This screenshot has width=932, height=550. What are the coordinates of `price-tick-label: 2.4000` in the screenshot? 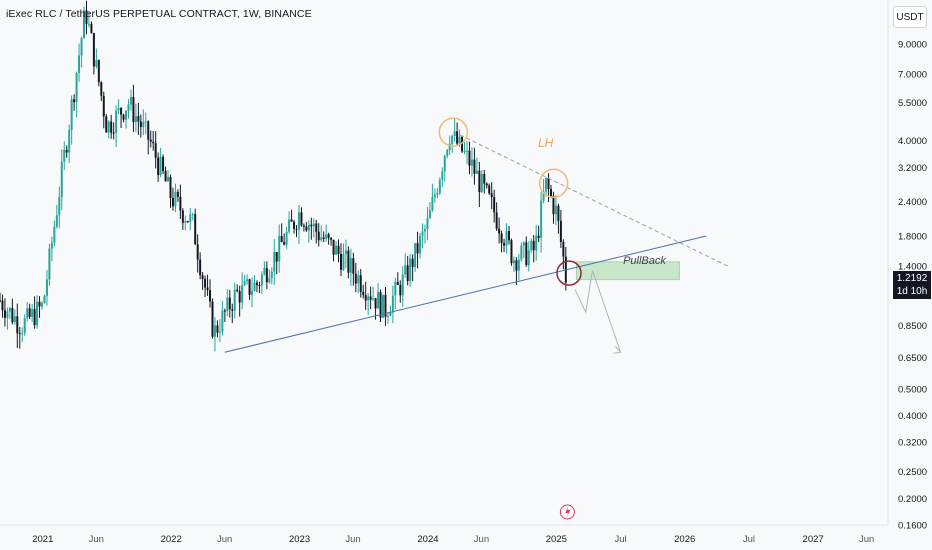 It's located at (912, 202).